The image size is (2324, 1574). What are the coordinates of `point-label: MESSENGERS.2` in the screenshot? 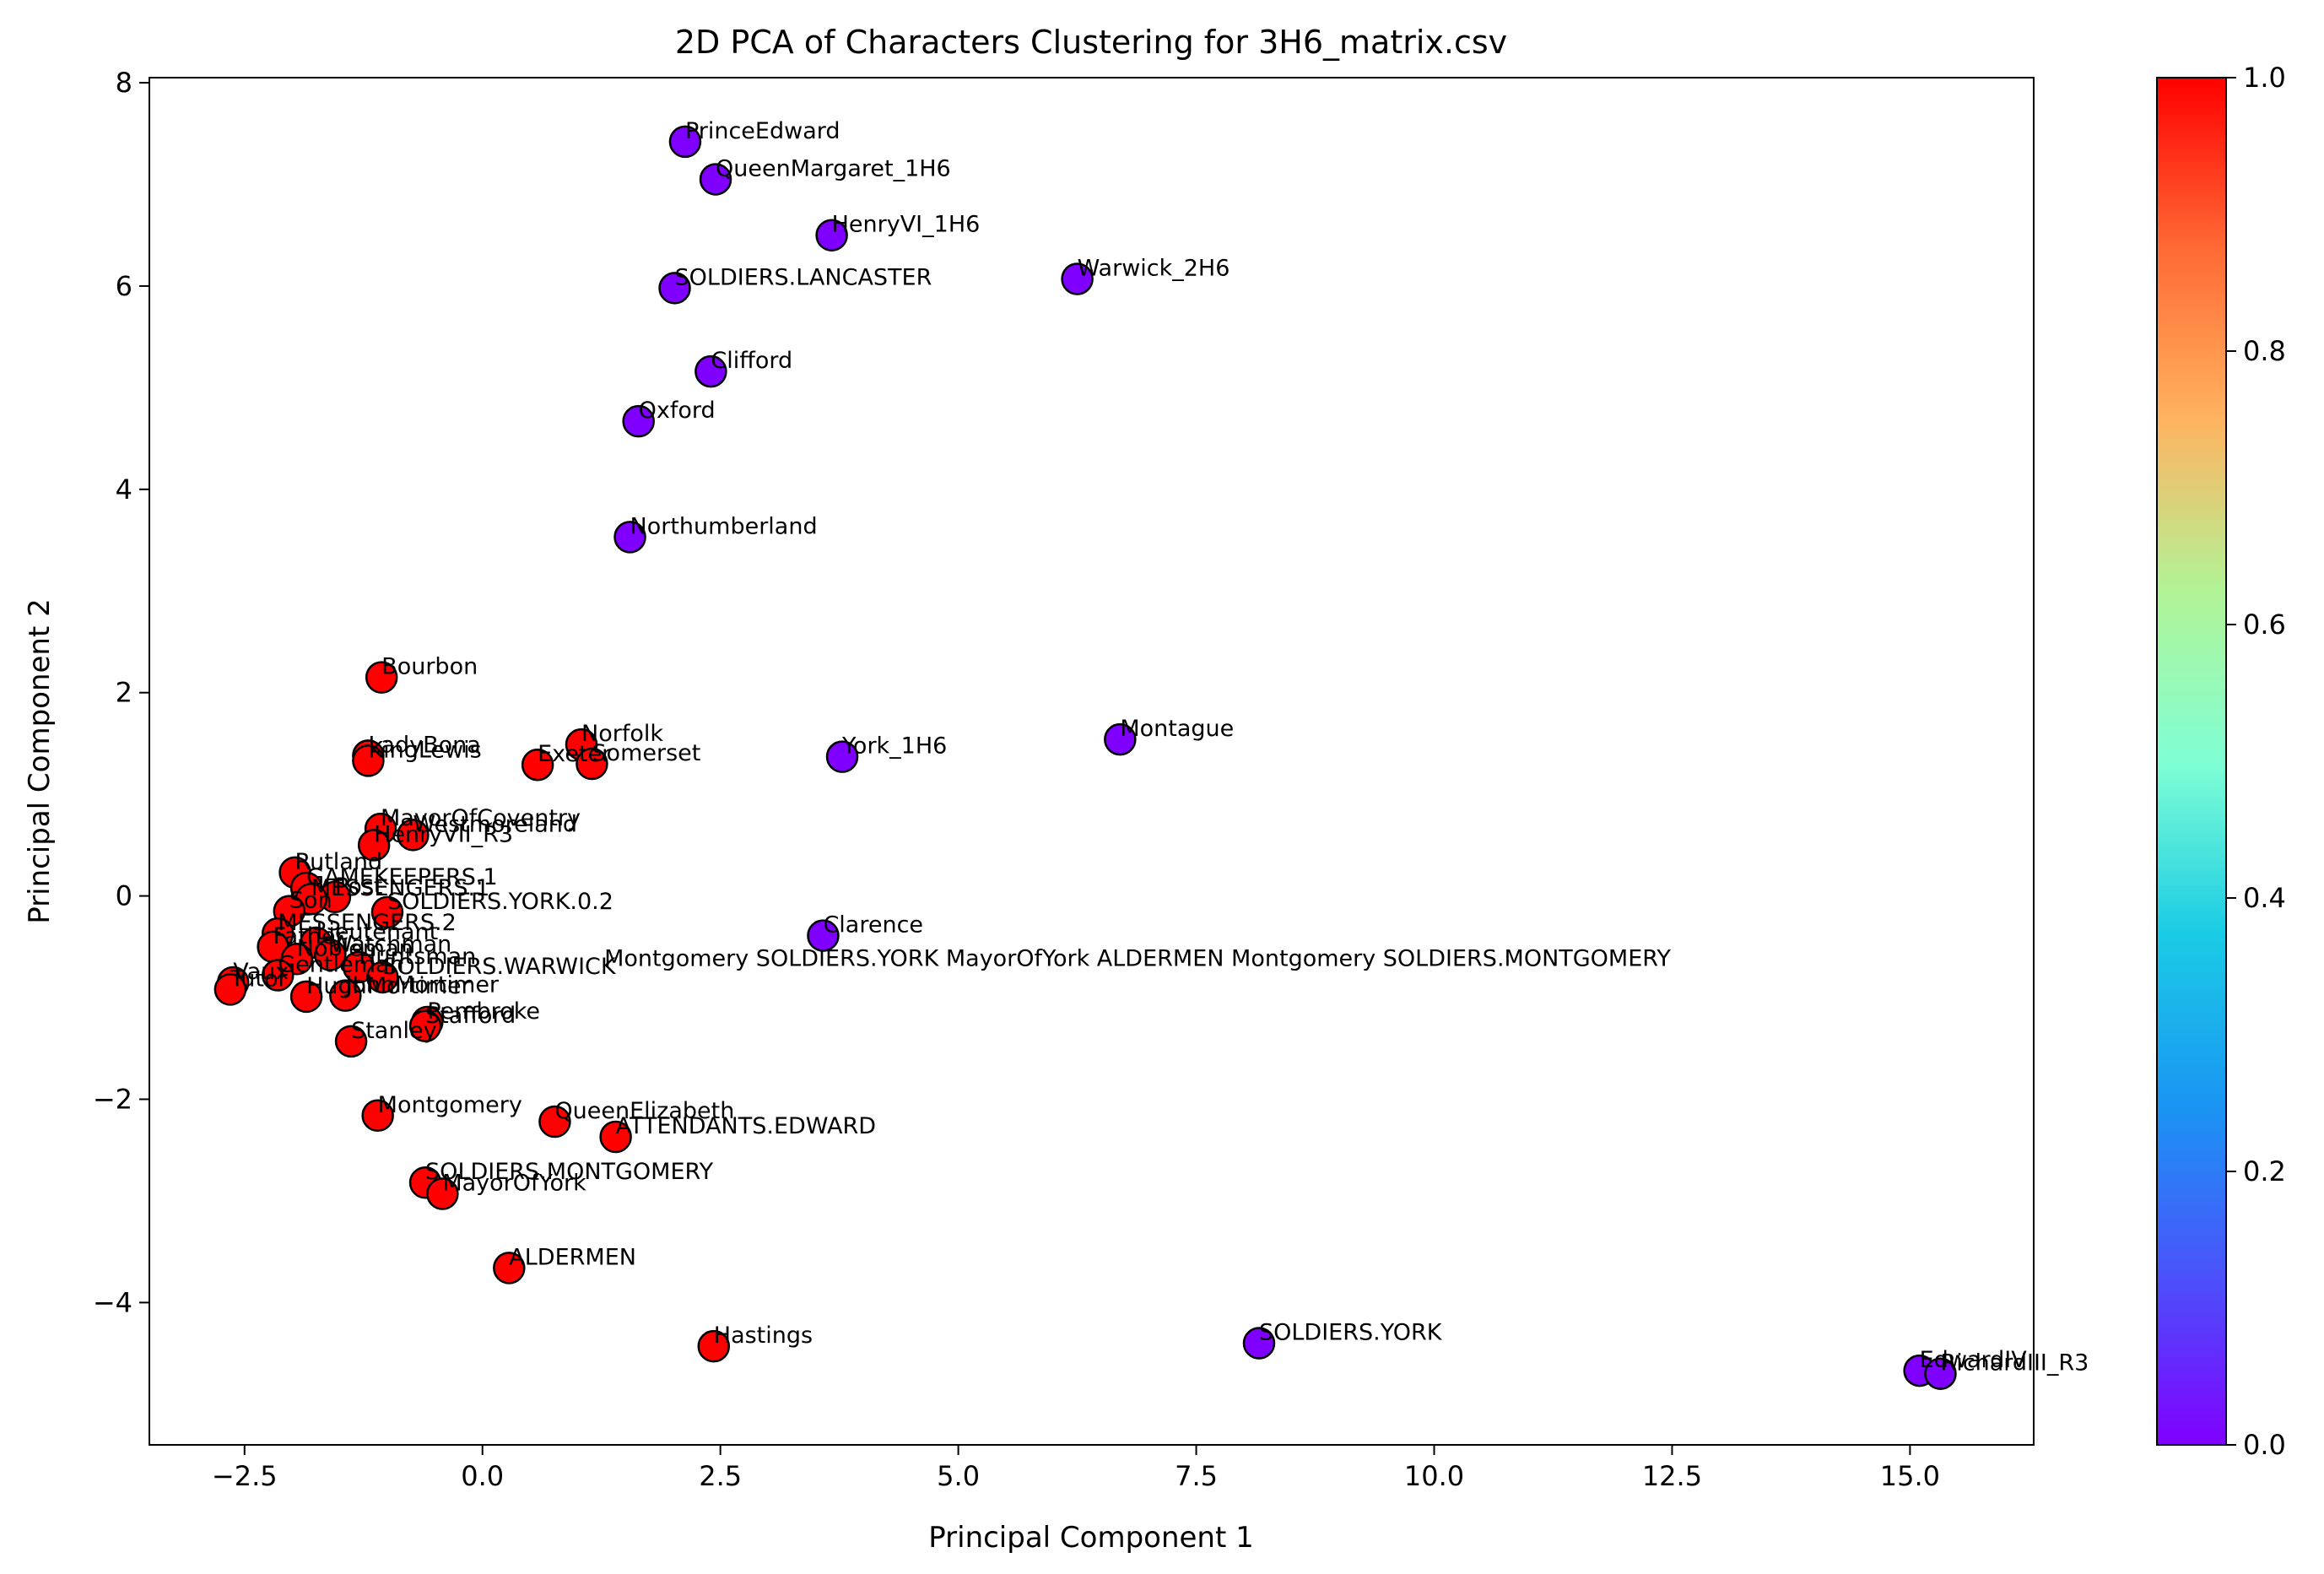 It's located at (367, 923).